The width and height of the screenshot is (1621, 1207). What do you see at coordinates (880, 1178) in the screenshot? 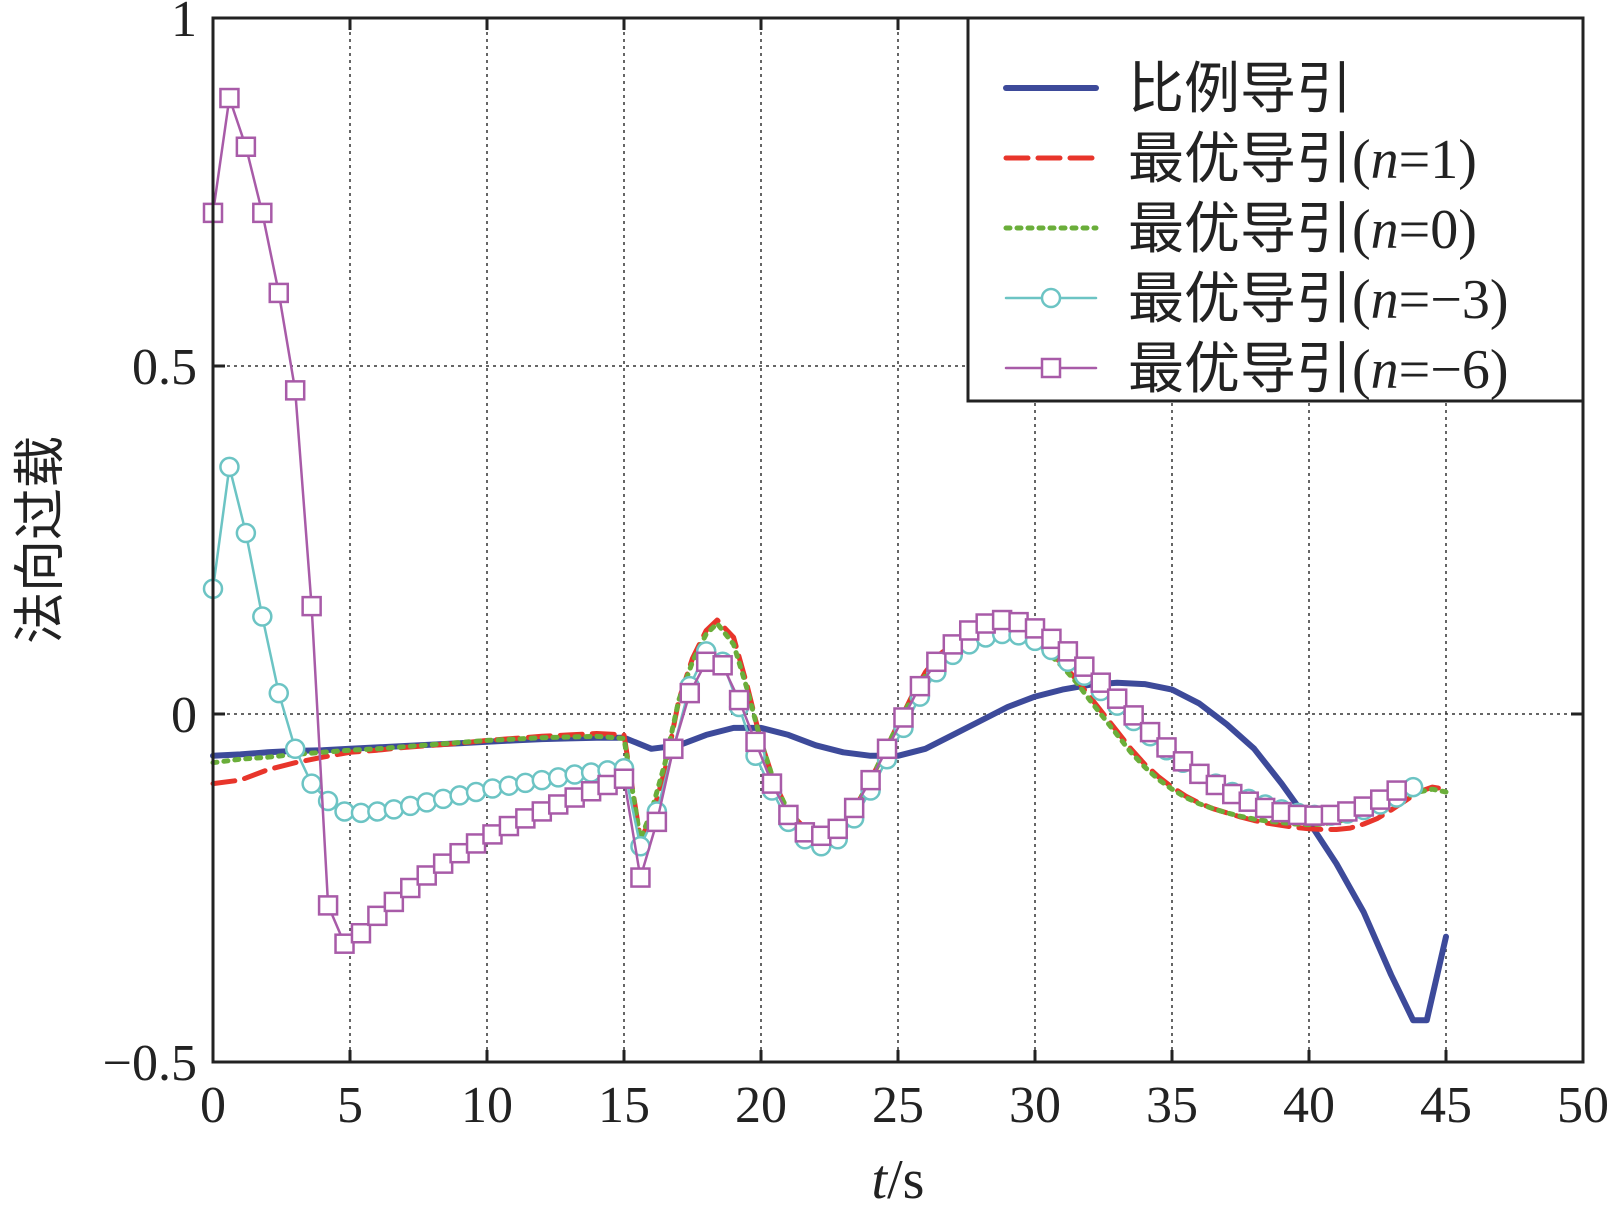
I see `x-axis-label-var: t` at bounding box center [880, 1178].